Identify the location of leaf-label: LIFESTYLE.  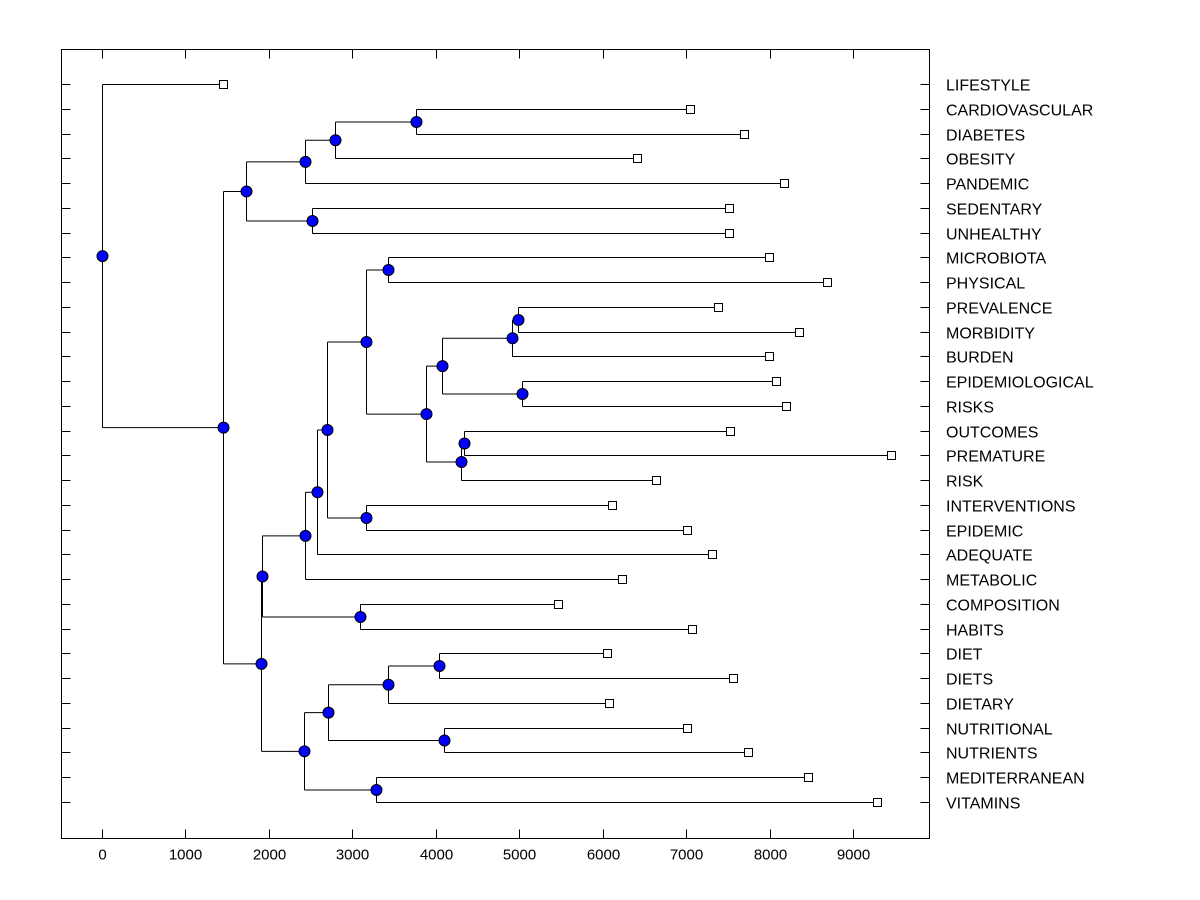
(988, 86).